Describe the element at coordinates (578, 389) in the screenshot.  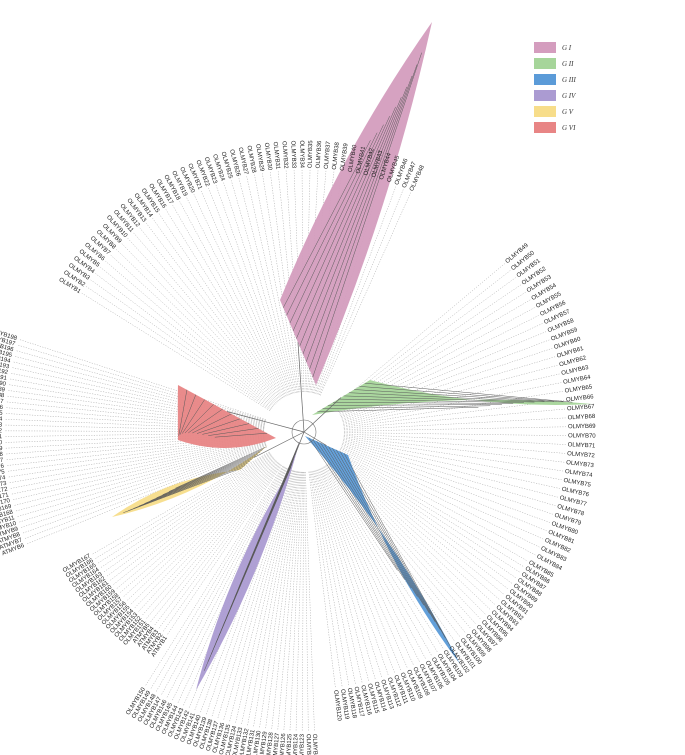
I see `leaf-label: OLMYB65` at that location.